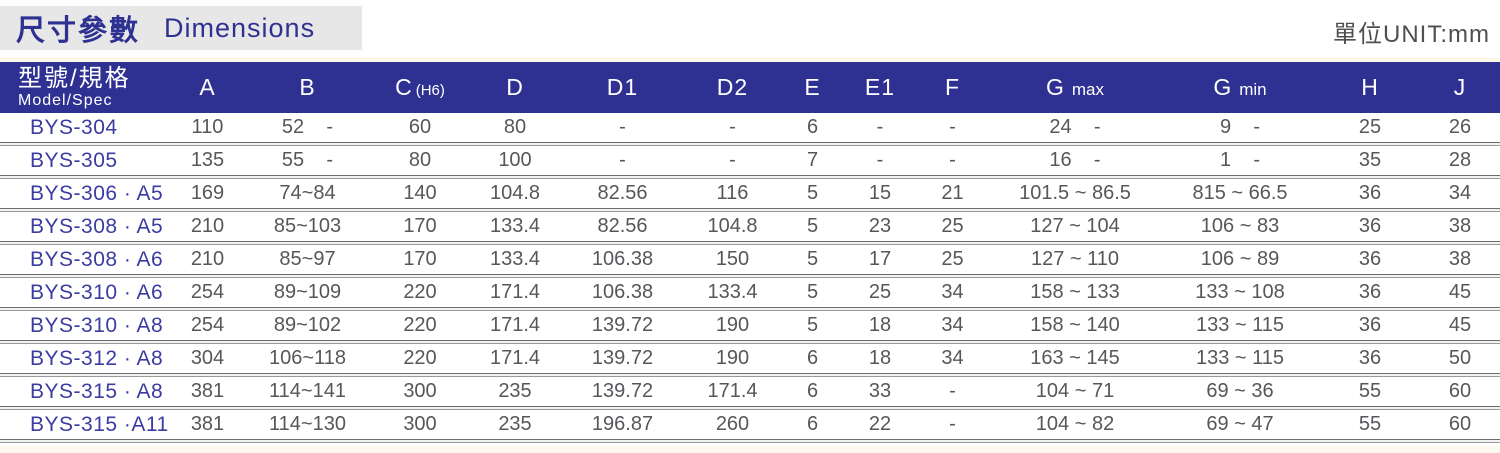 This screenshot has width=1500, height=453. I want to click on value-cell: 381, so click(207, 424).